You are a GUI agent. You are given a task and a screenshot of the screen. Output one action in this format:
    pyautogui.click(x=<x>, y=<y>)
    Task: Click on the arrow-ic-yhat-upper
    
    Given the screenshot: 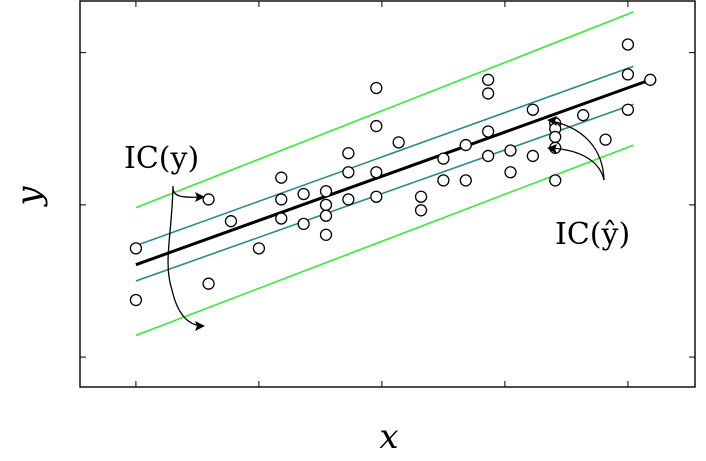 What is the action you would take?
    pyautogui.click(x=577, y=150)
    